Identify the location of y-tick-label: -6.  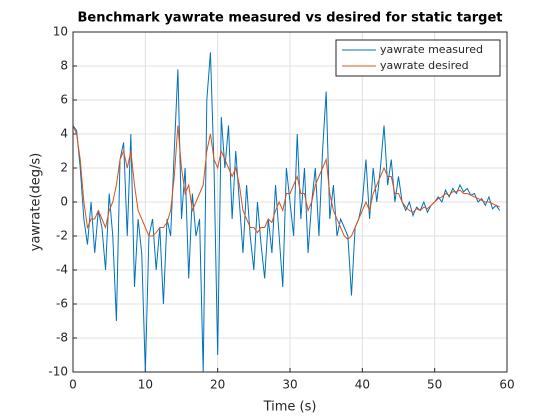
(62, 304).